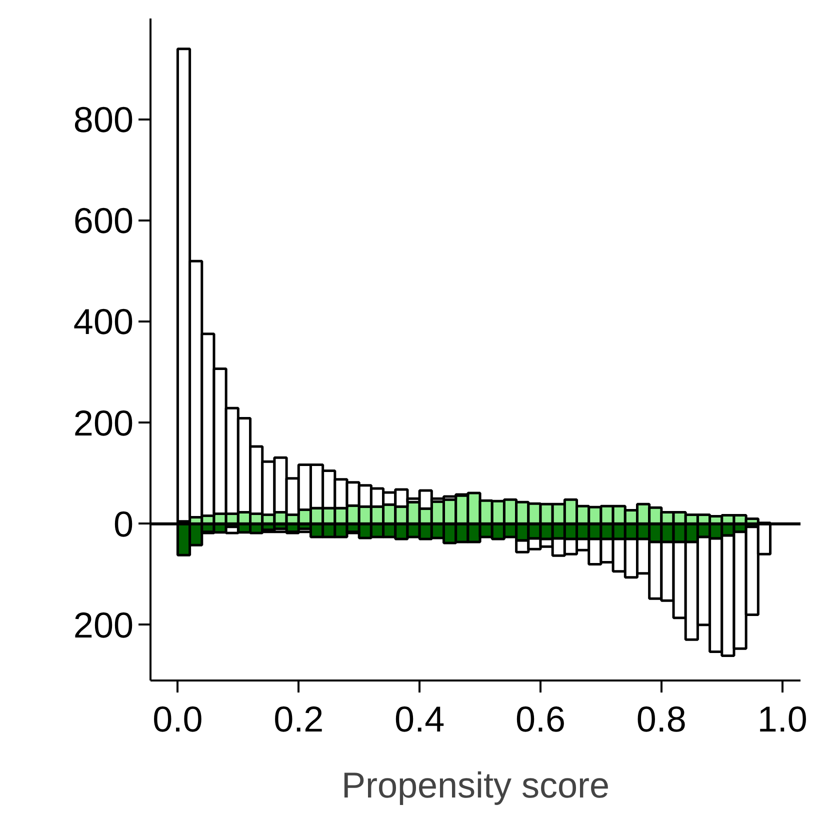 Image resolution: width=834 pixels, height=830 pixels. I want to click on y-tick-label: 0, so click(123, 523).